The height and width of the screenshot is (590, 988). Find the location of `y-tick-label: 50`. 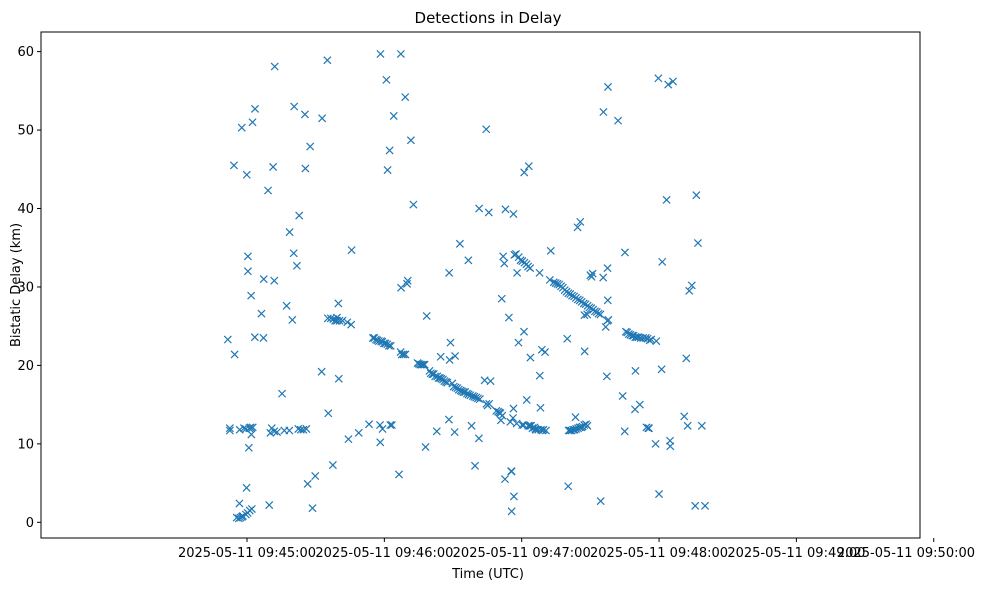

y-tick-label: 50 is located at coordinates (25, 131).